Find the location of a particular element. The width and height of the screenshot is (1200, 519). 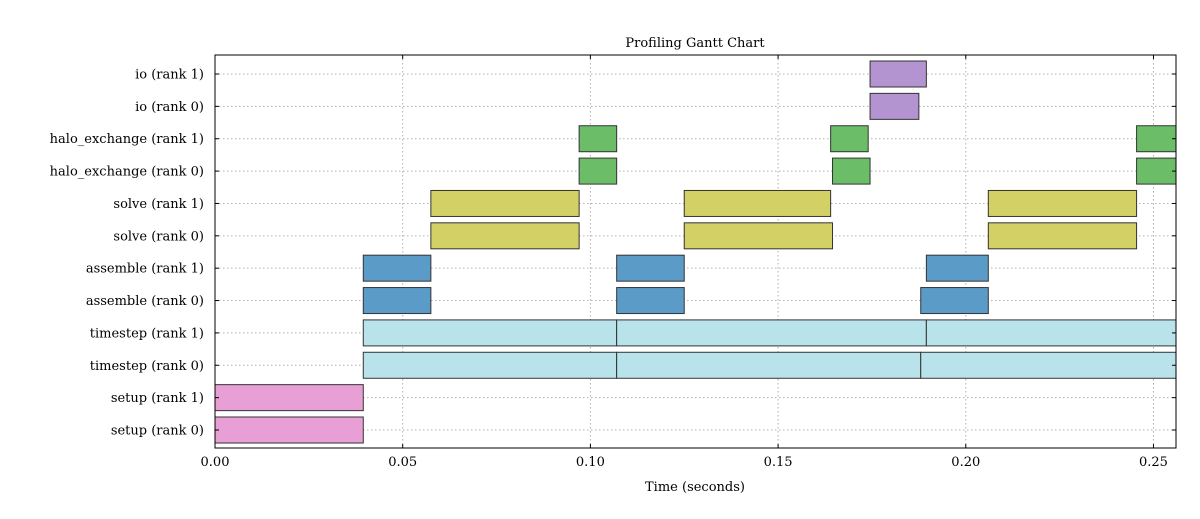

x-tick-label: 0.15 is located at coordinates (778, 462).